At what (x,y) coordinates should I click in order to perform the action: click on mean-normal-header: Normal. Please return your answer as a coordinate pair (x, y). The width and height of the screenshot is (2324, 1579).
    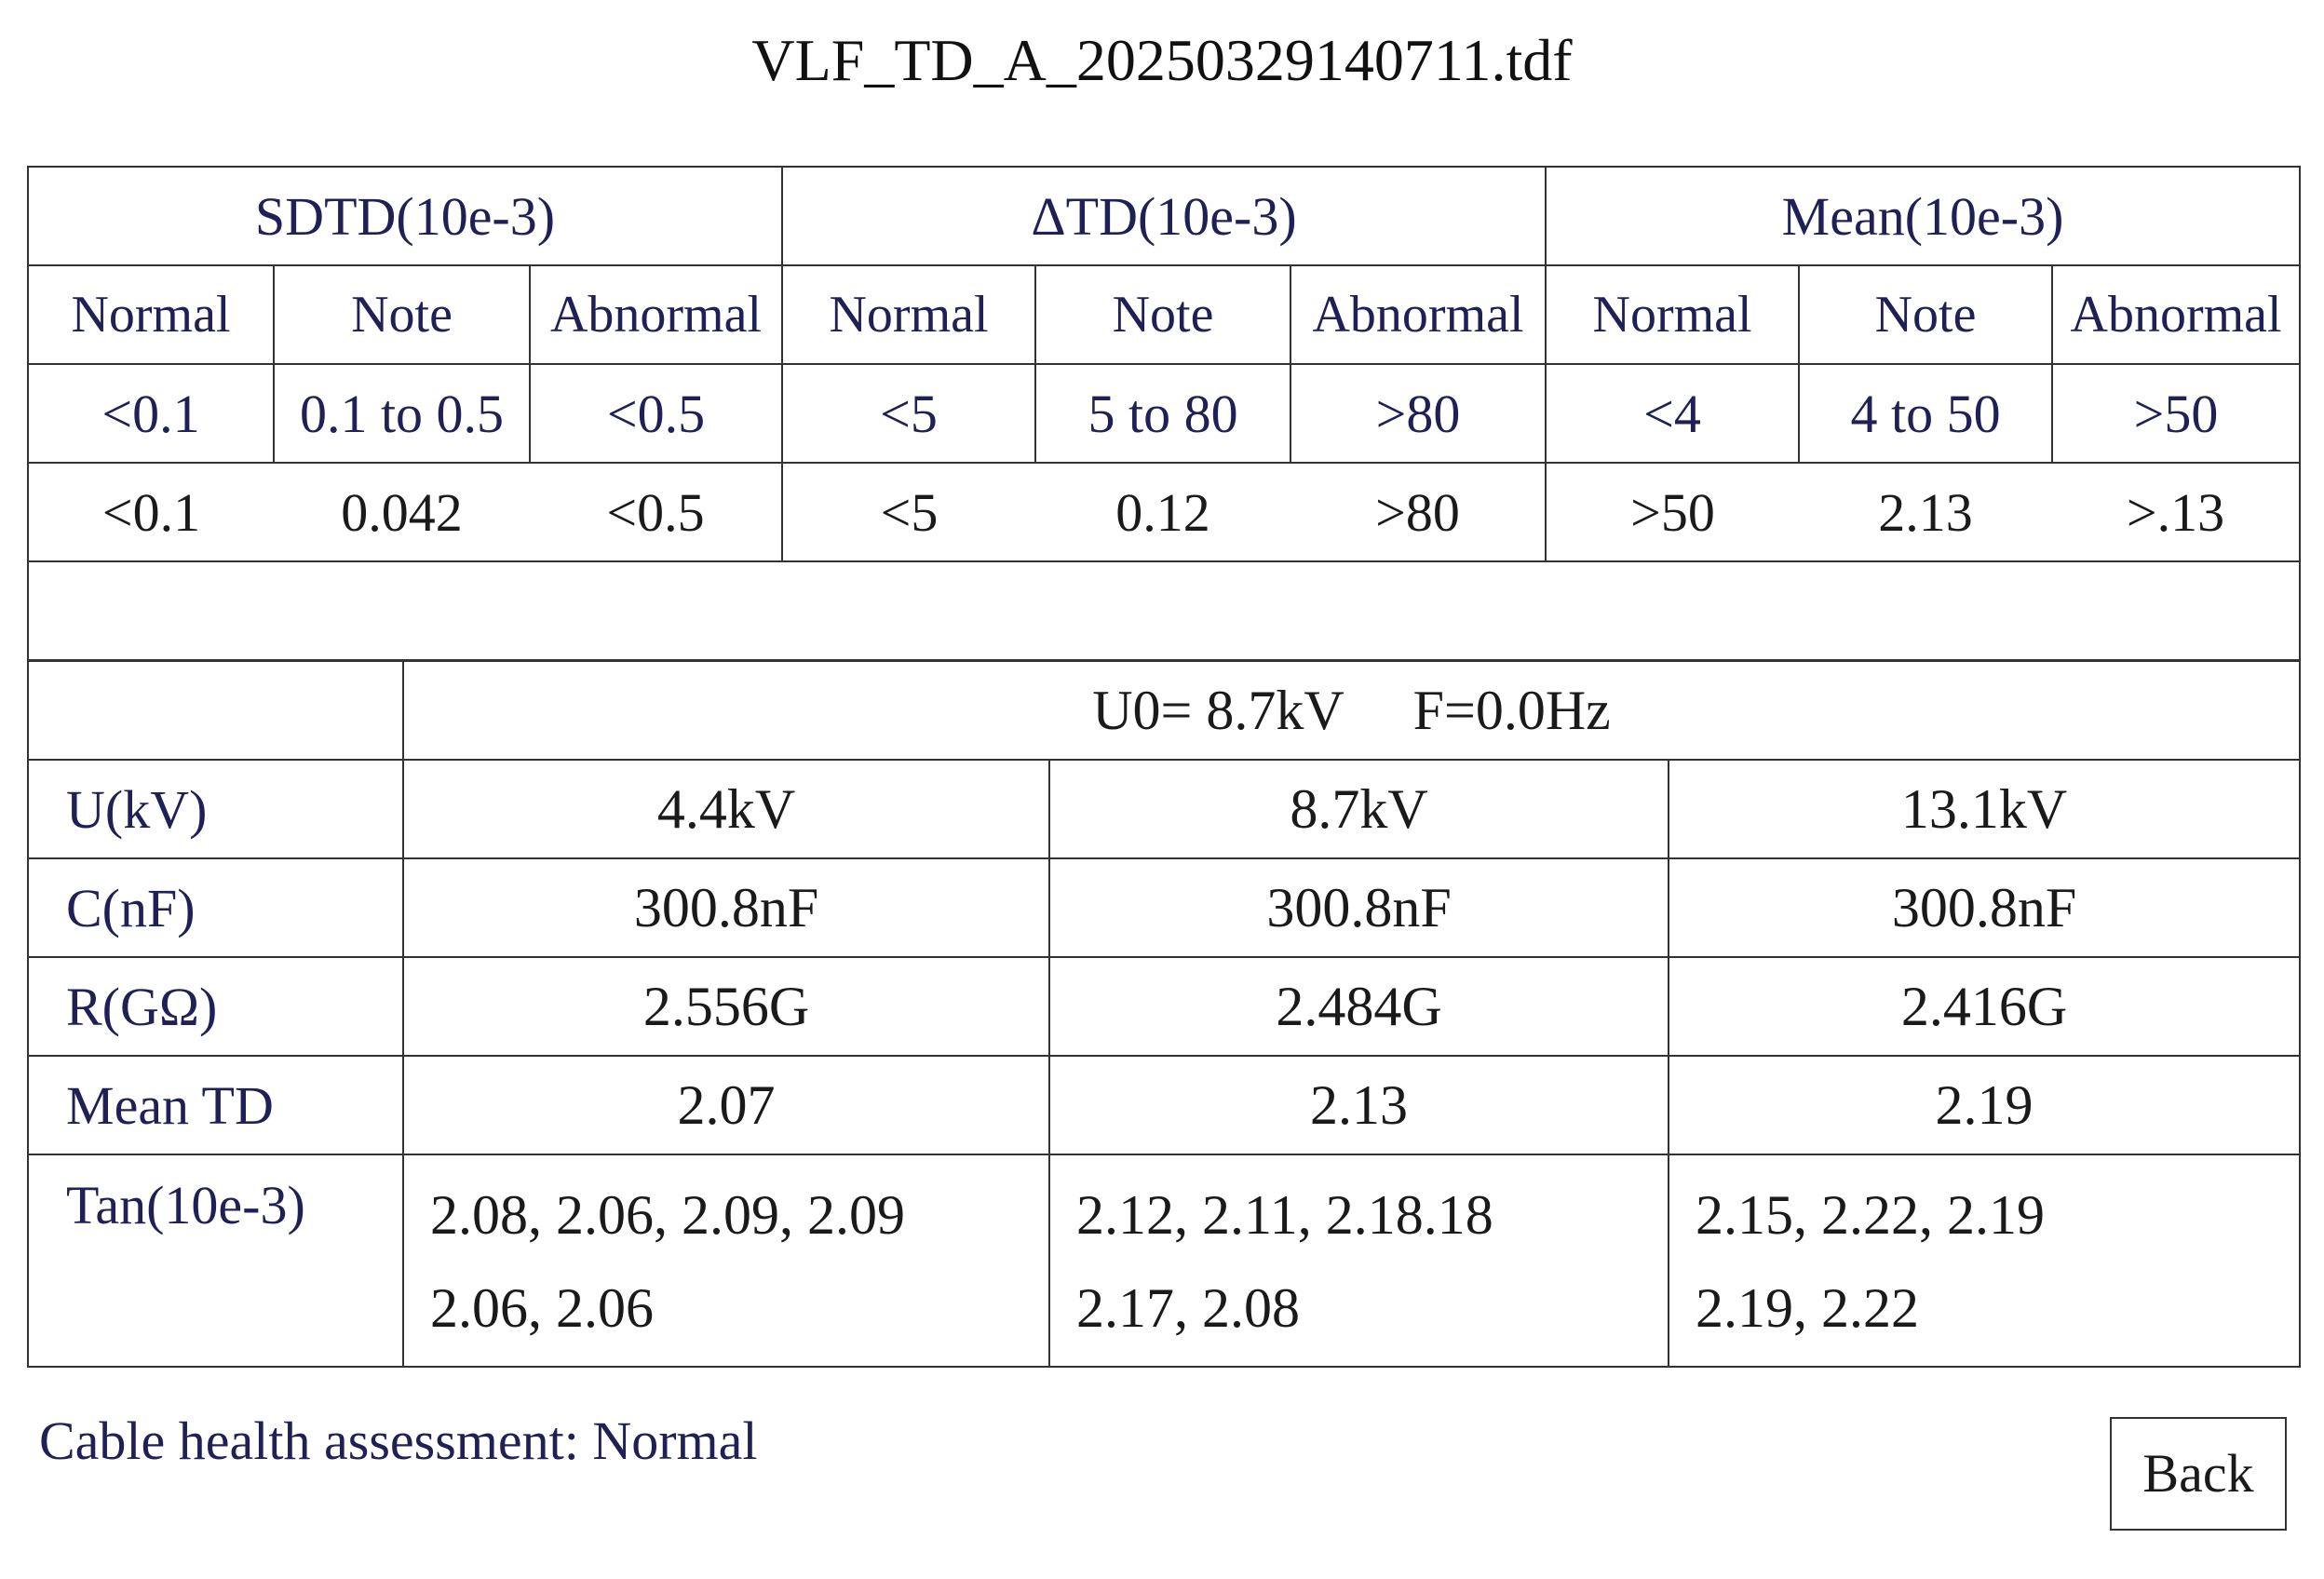
    Looking at the image, I should click on (1673, 314).